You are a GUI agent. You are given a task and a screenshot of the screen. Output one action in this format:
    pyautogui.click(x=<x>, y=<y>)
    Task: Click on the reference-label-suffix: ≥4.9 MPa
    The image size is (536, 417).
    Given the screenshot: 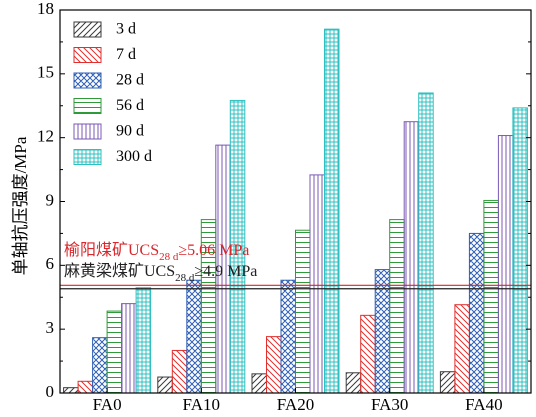 What is the action you would take?
    pyautogui.click(x=225, y=271)
    